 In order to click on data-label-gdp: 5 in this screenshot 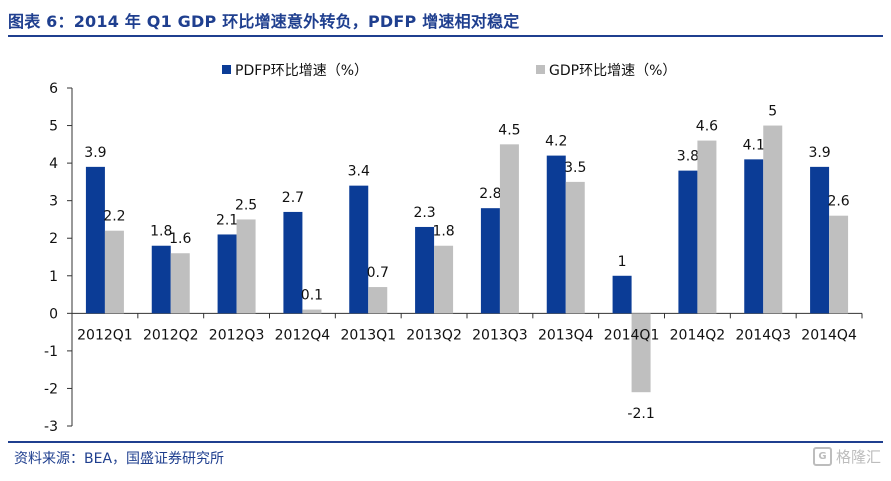, I will do `click(772, 112)`.